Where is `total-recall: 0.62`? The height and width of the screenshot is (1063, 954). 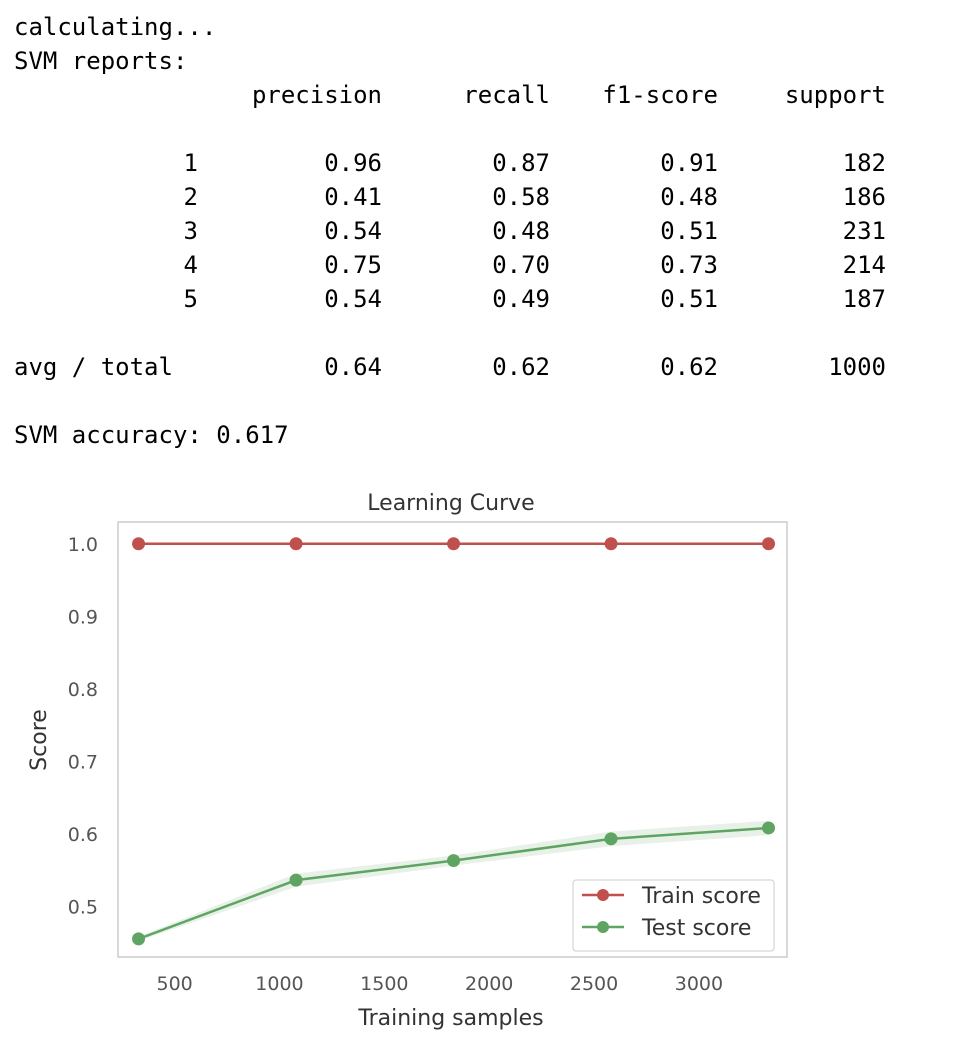
total-recall: 0.62 is located at coordinates (521, 367).